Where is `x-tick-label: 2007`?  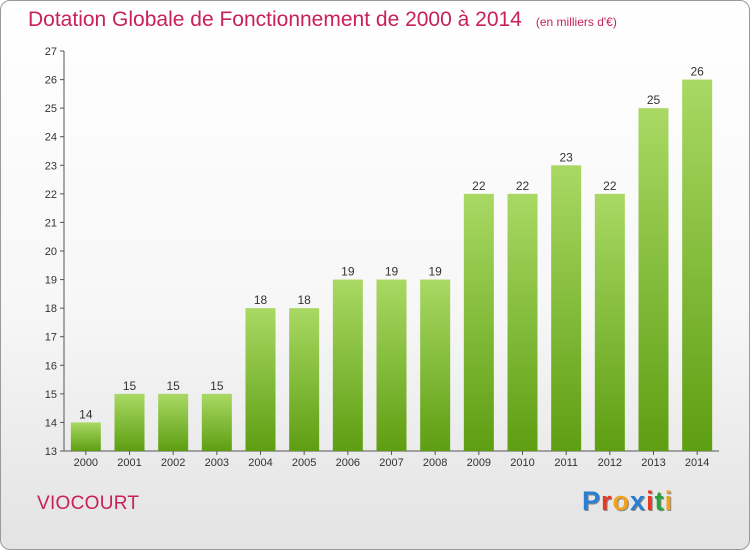 x-tick-label: 2007 is located at coordinates (391, 463).